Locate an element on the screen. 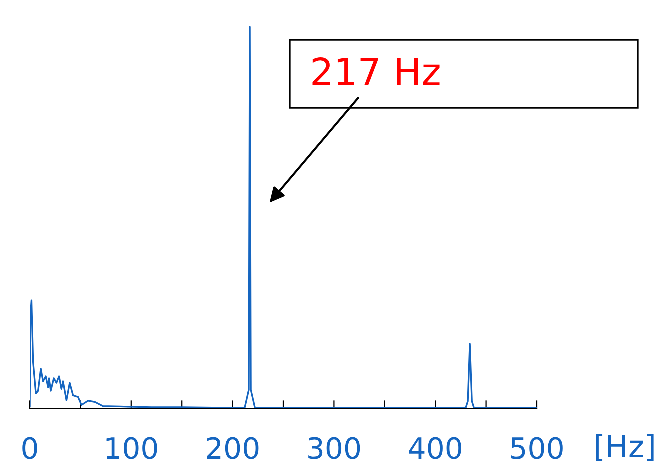  x-tick-label: 100 is located at coordinates (132, 448).